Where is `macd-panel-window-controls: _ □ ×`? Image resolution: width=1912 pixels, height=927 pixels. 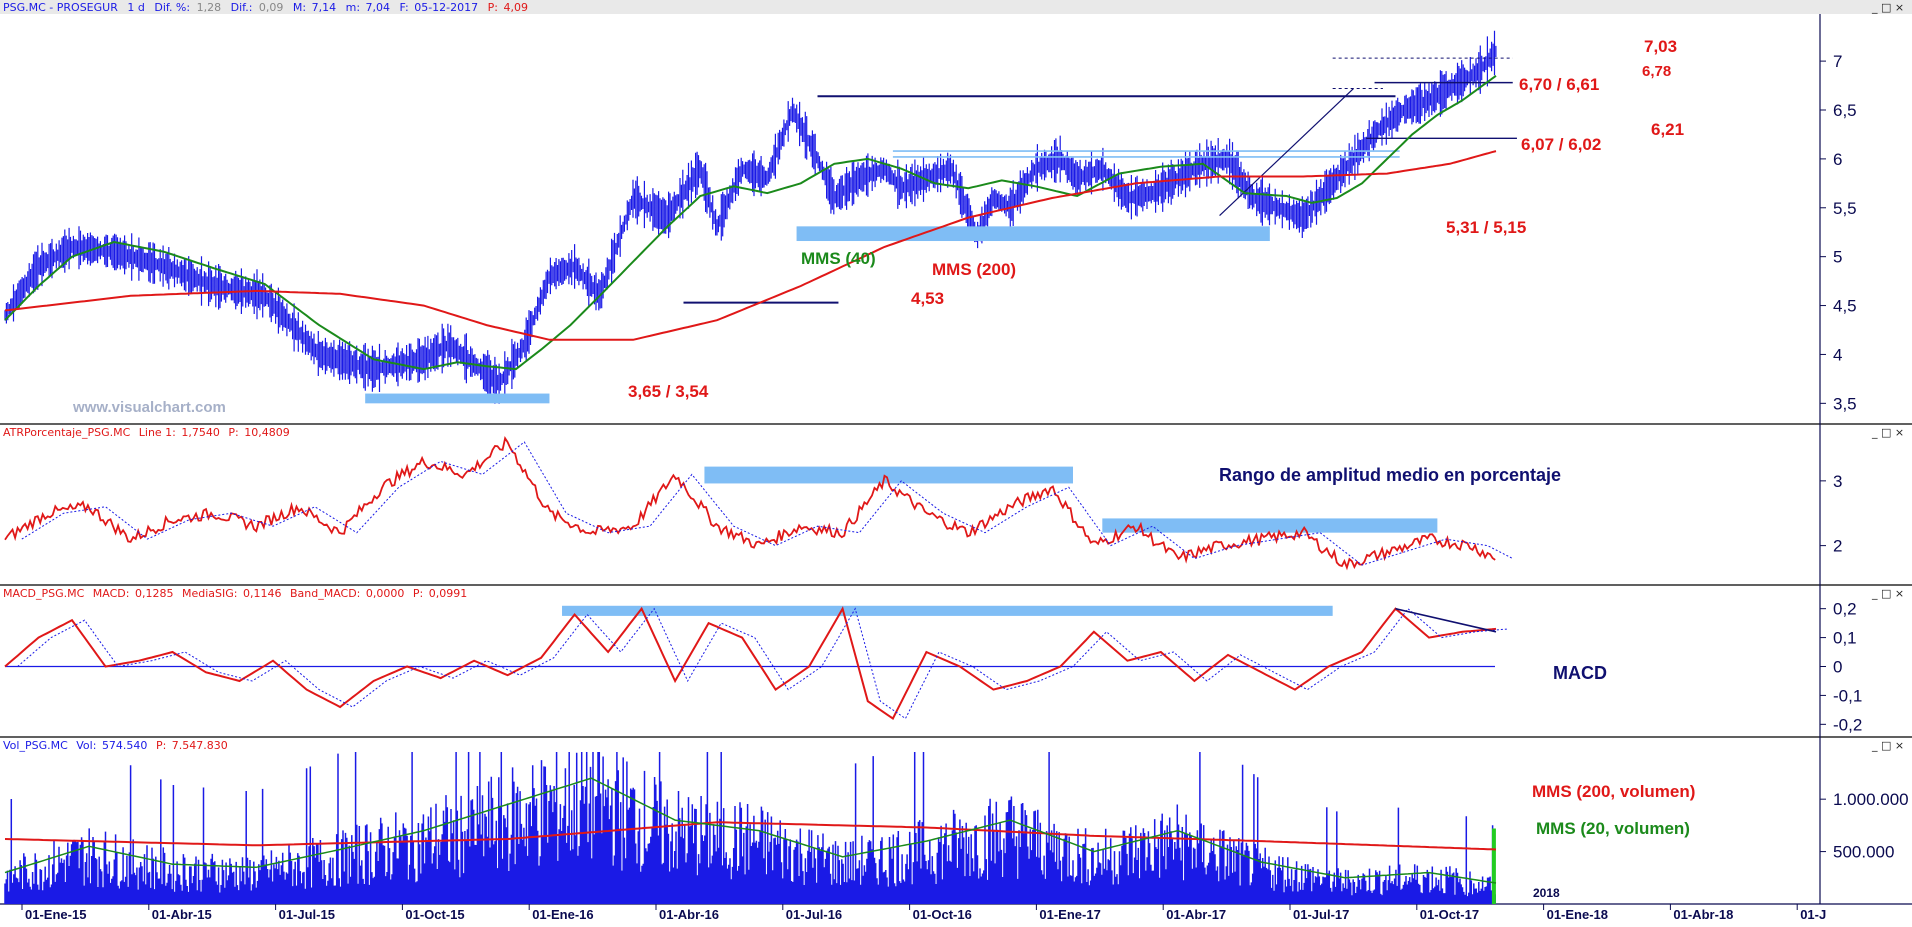 macd-panel-window-controls: _ □ × is located at coordinates (1887, 593).